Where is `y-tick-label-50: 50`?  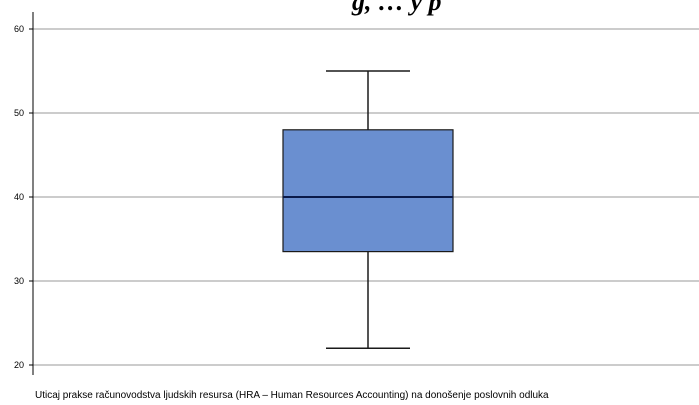 y-tick-label-50: 50 is located at coordinates (19, 113).